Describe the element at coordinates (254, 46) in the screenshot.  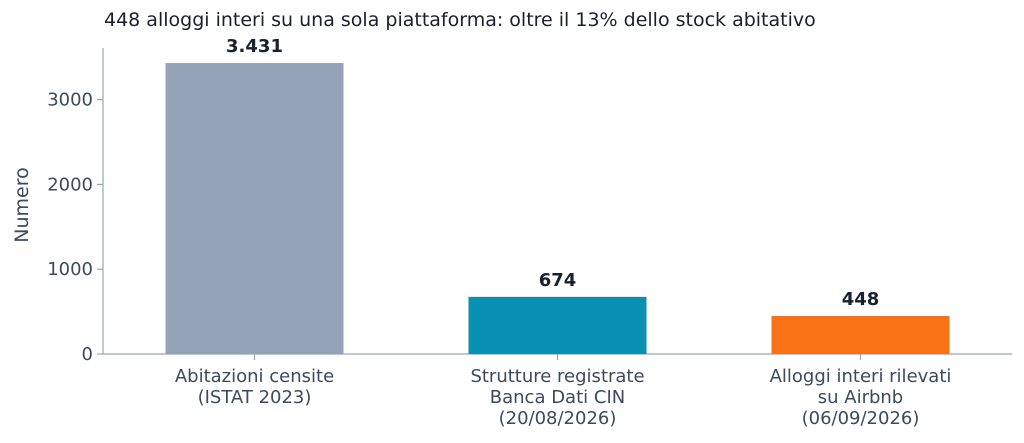
I see `data-label: 3.431` at that location.